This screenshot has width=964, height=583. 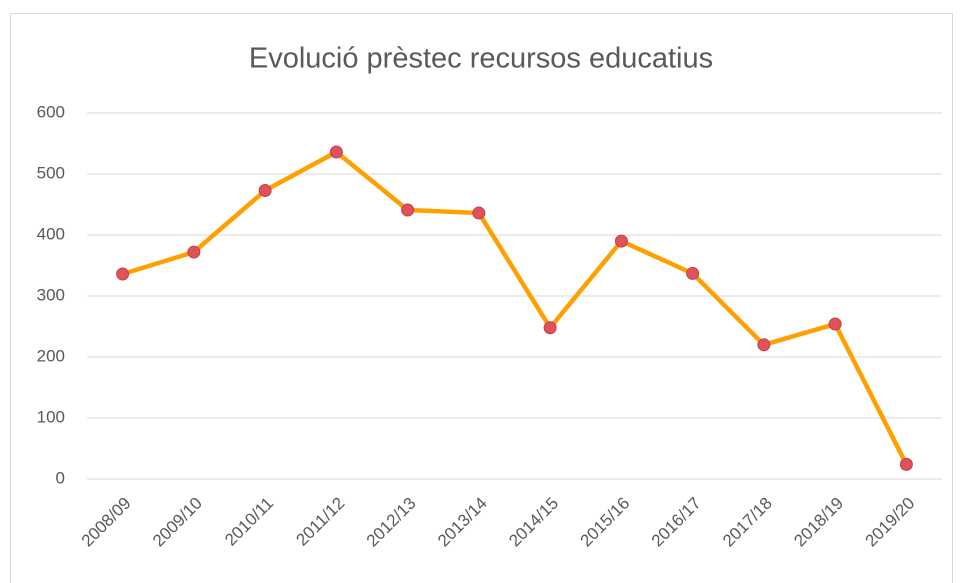 I want to click on y-tick-label: 400, so click(x=51, y=233).